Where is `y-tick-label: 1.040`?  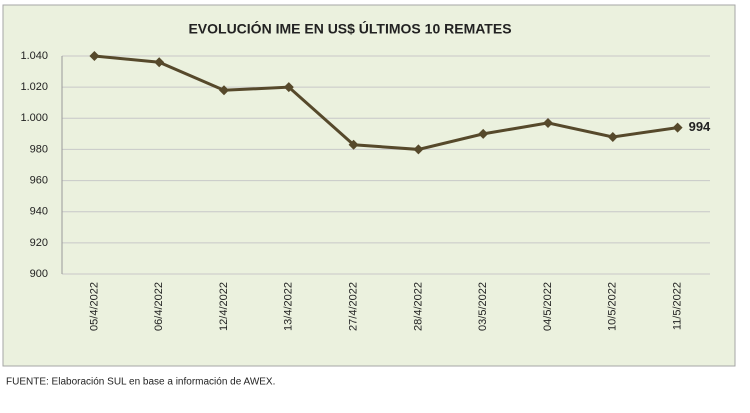
y-tick-label: 1.040 is located at coordinates (34, 56).